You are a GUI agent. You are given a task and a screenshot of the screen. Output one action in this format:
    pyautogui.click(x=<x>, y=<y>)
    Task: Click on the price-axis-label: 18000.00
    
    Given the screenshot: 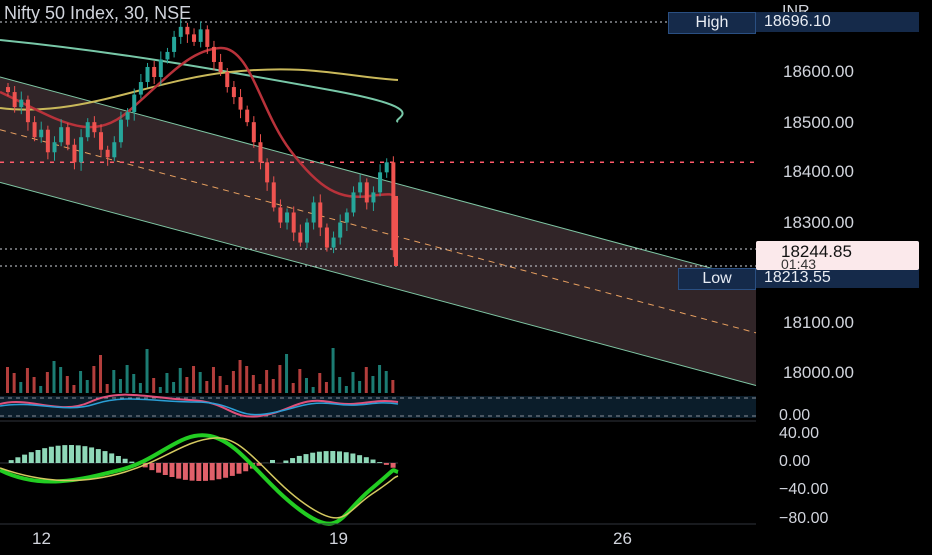 What is the action you would take?
    pyautogui.click(x=818, y=373)
    